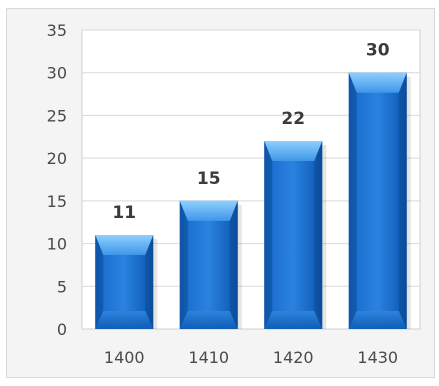  I want to click on y-tick-label-0: 0, so click(62, 329).